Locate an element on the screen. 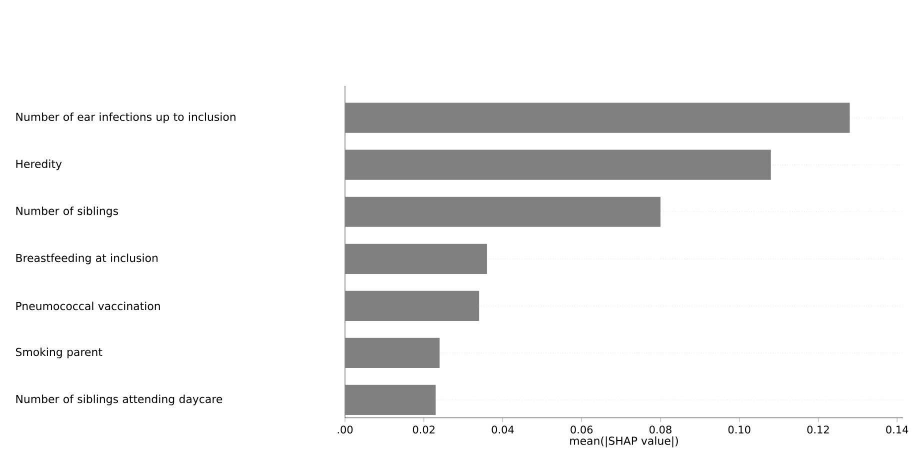 The width and height of the screenshot is (912, 459). x-tick-label: 0.02 is located at coordinates (423, 430).